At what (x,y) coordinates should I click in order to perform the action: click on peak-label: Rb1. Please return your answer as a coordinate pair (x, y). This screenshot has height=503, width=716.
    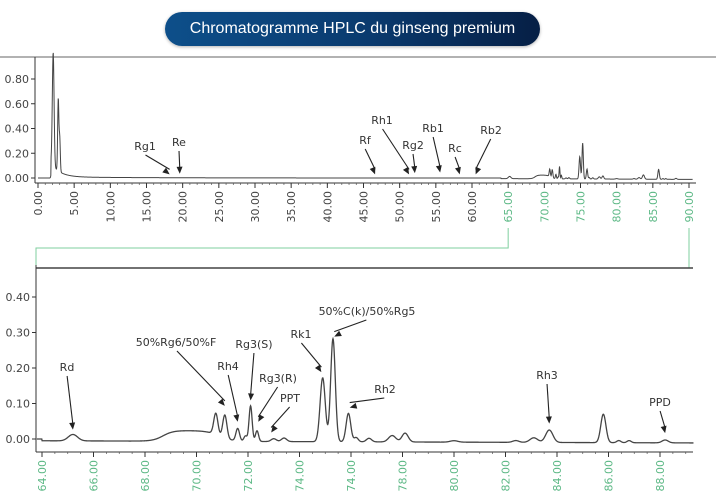
    Looking at the image, I should click on (433, 128).